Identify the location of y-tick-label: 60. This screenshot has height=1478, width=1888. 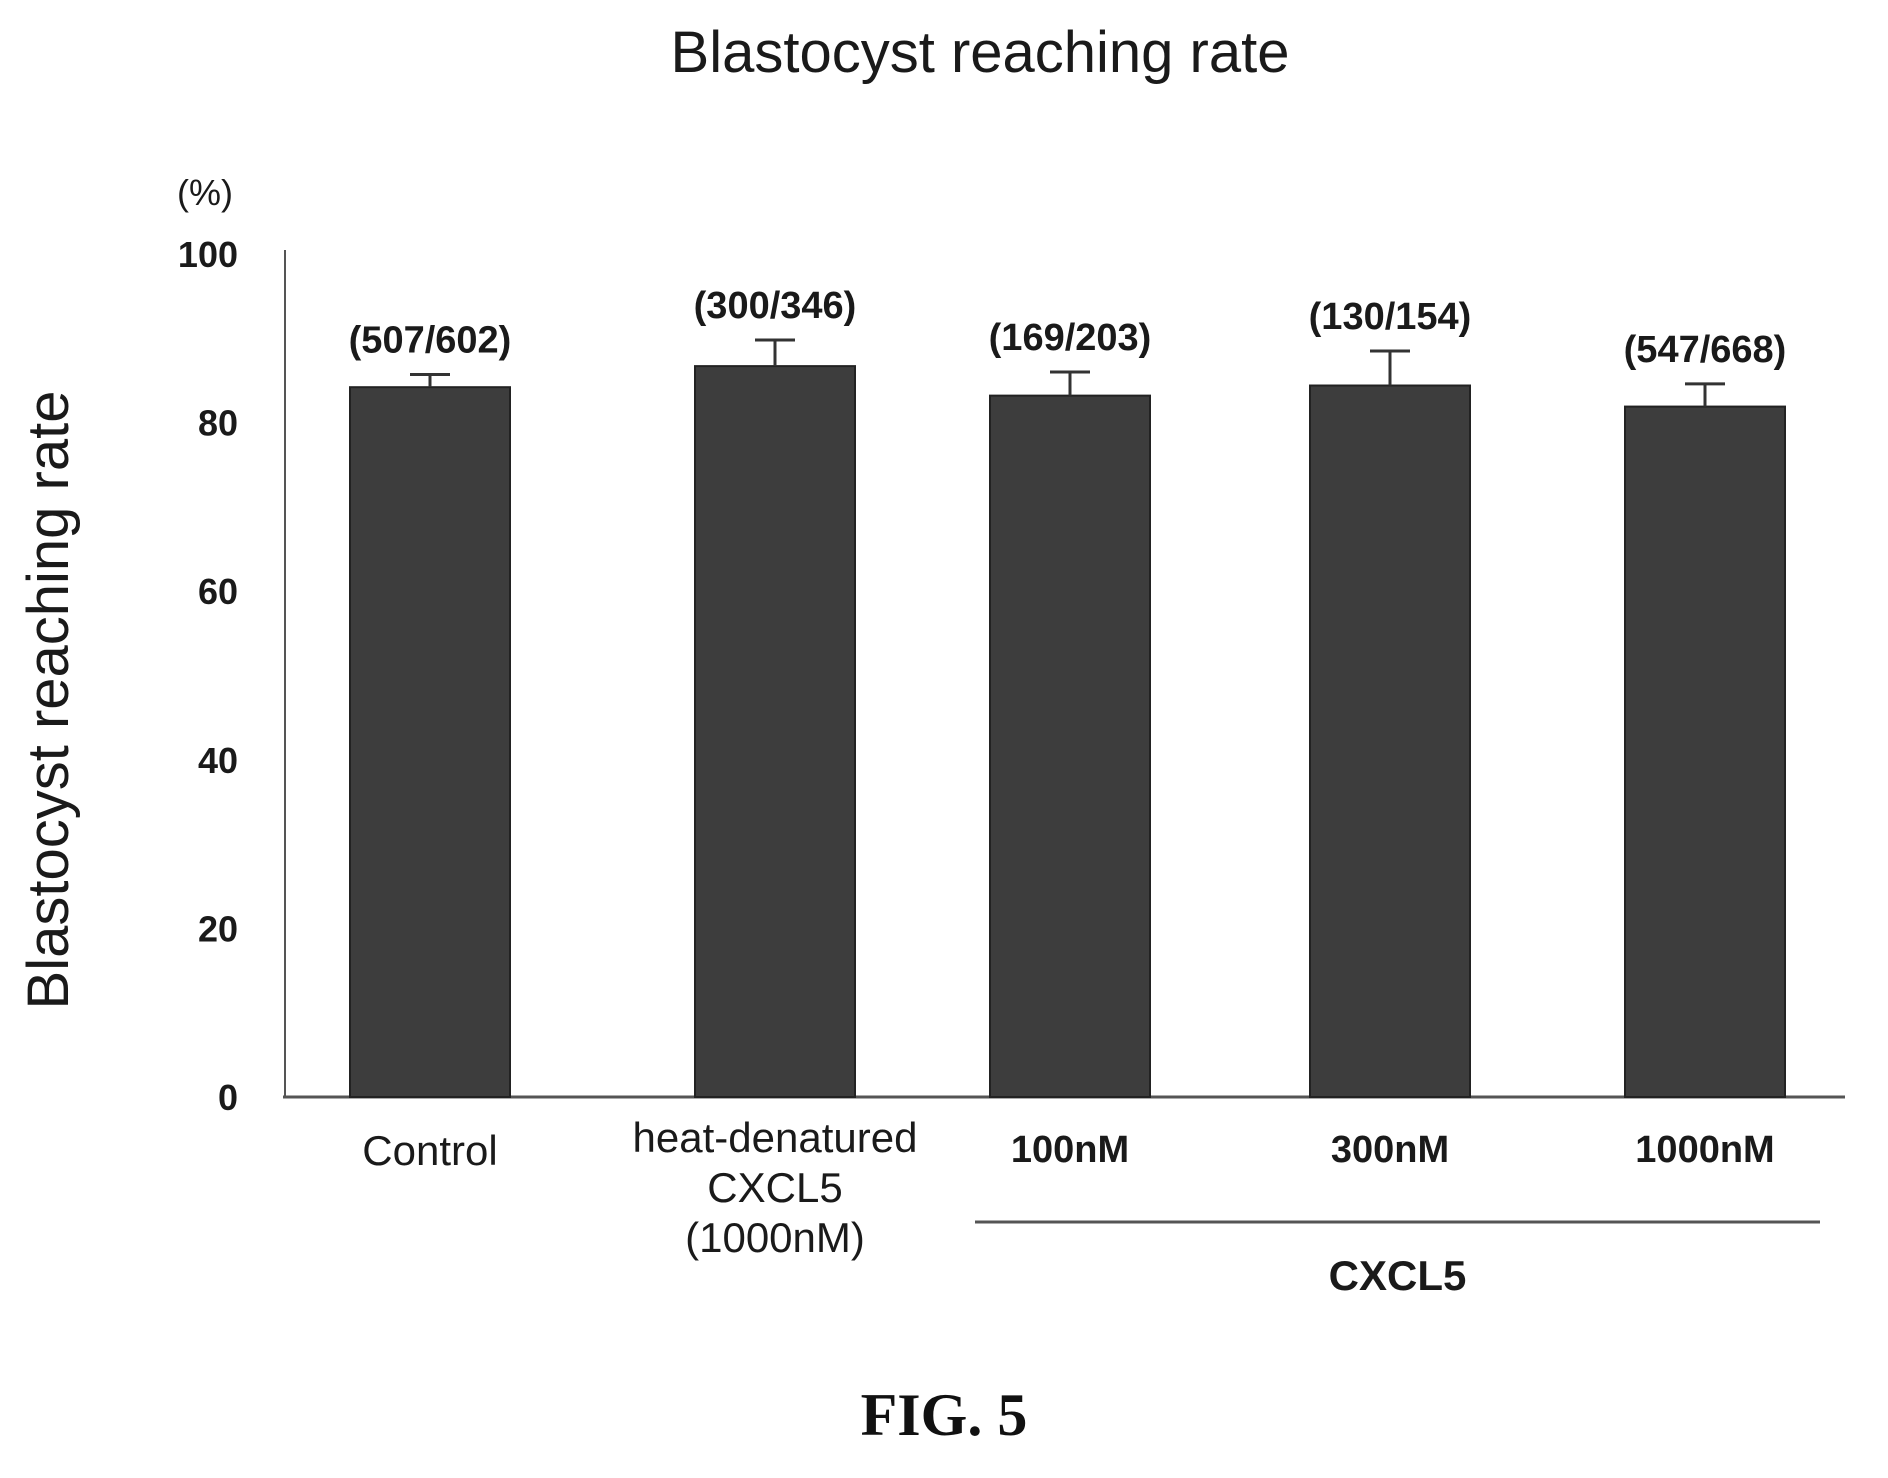
(218, 591).